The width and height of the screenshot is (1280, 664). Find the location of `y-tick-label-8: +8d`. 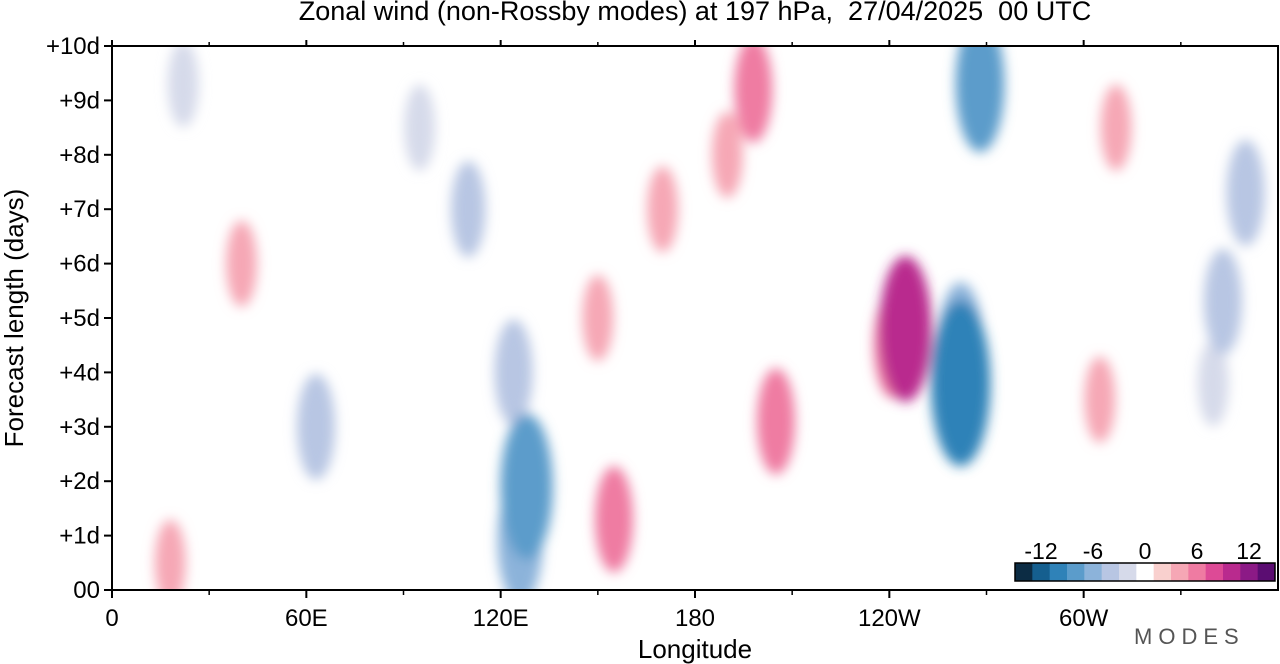

y-tick-label-8: +8d is located at coordinates (79, 155).